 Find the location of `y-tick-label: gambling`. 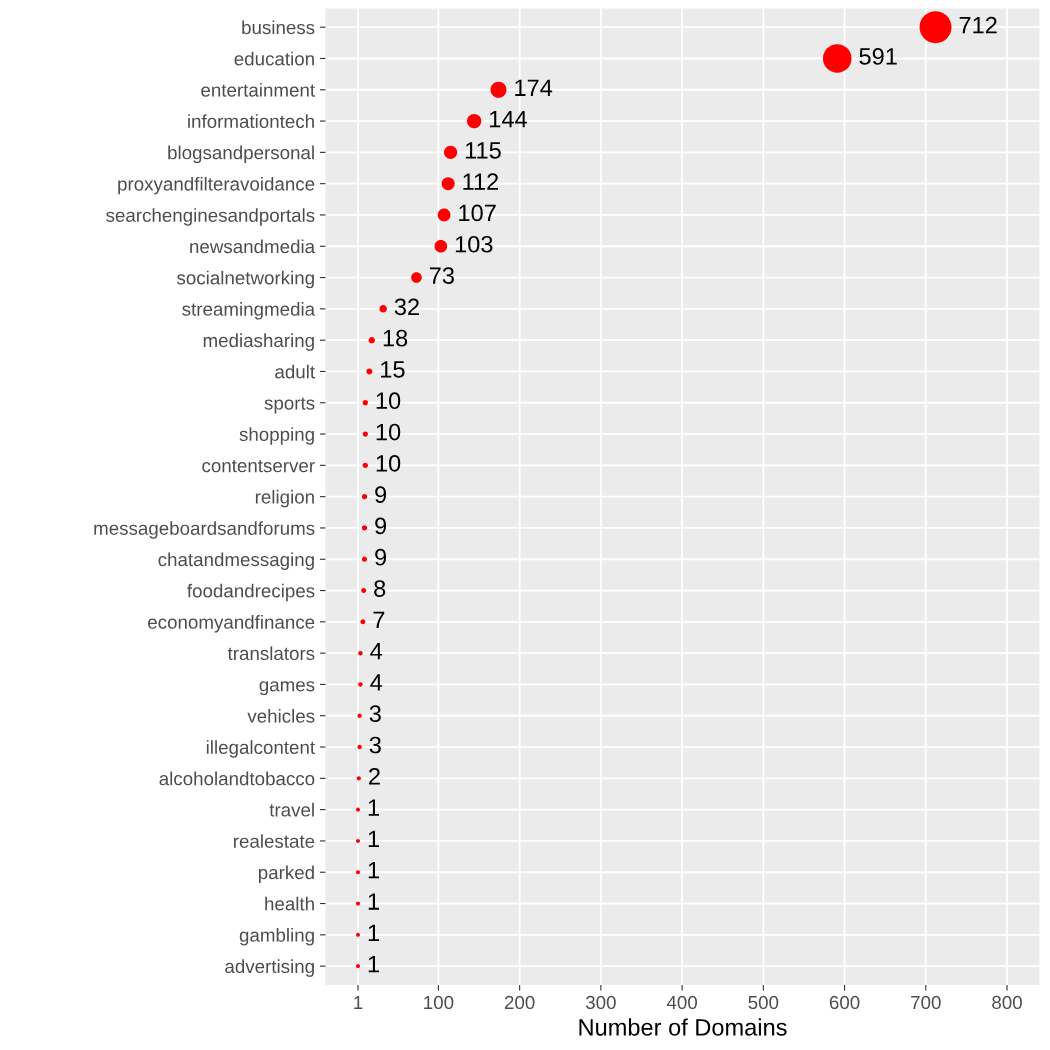

y-tick-label: gambling is located at coordinates (276, 937).